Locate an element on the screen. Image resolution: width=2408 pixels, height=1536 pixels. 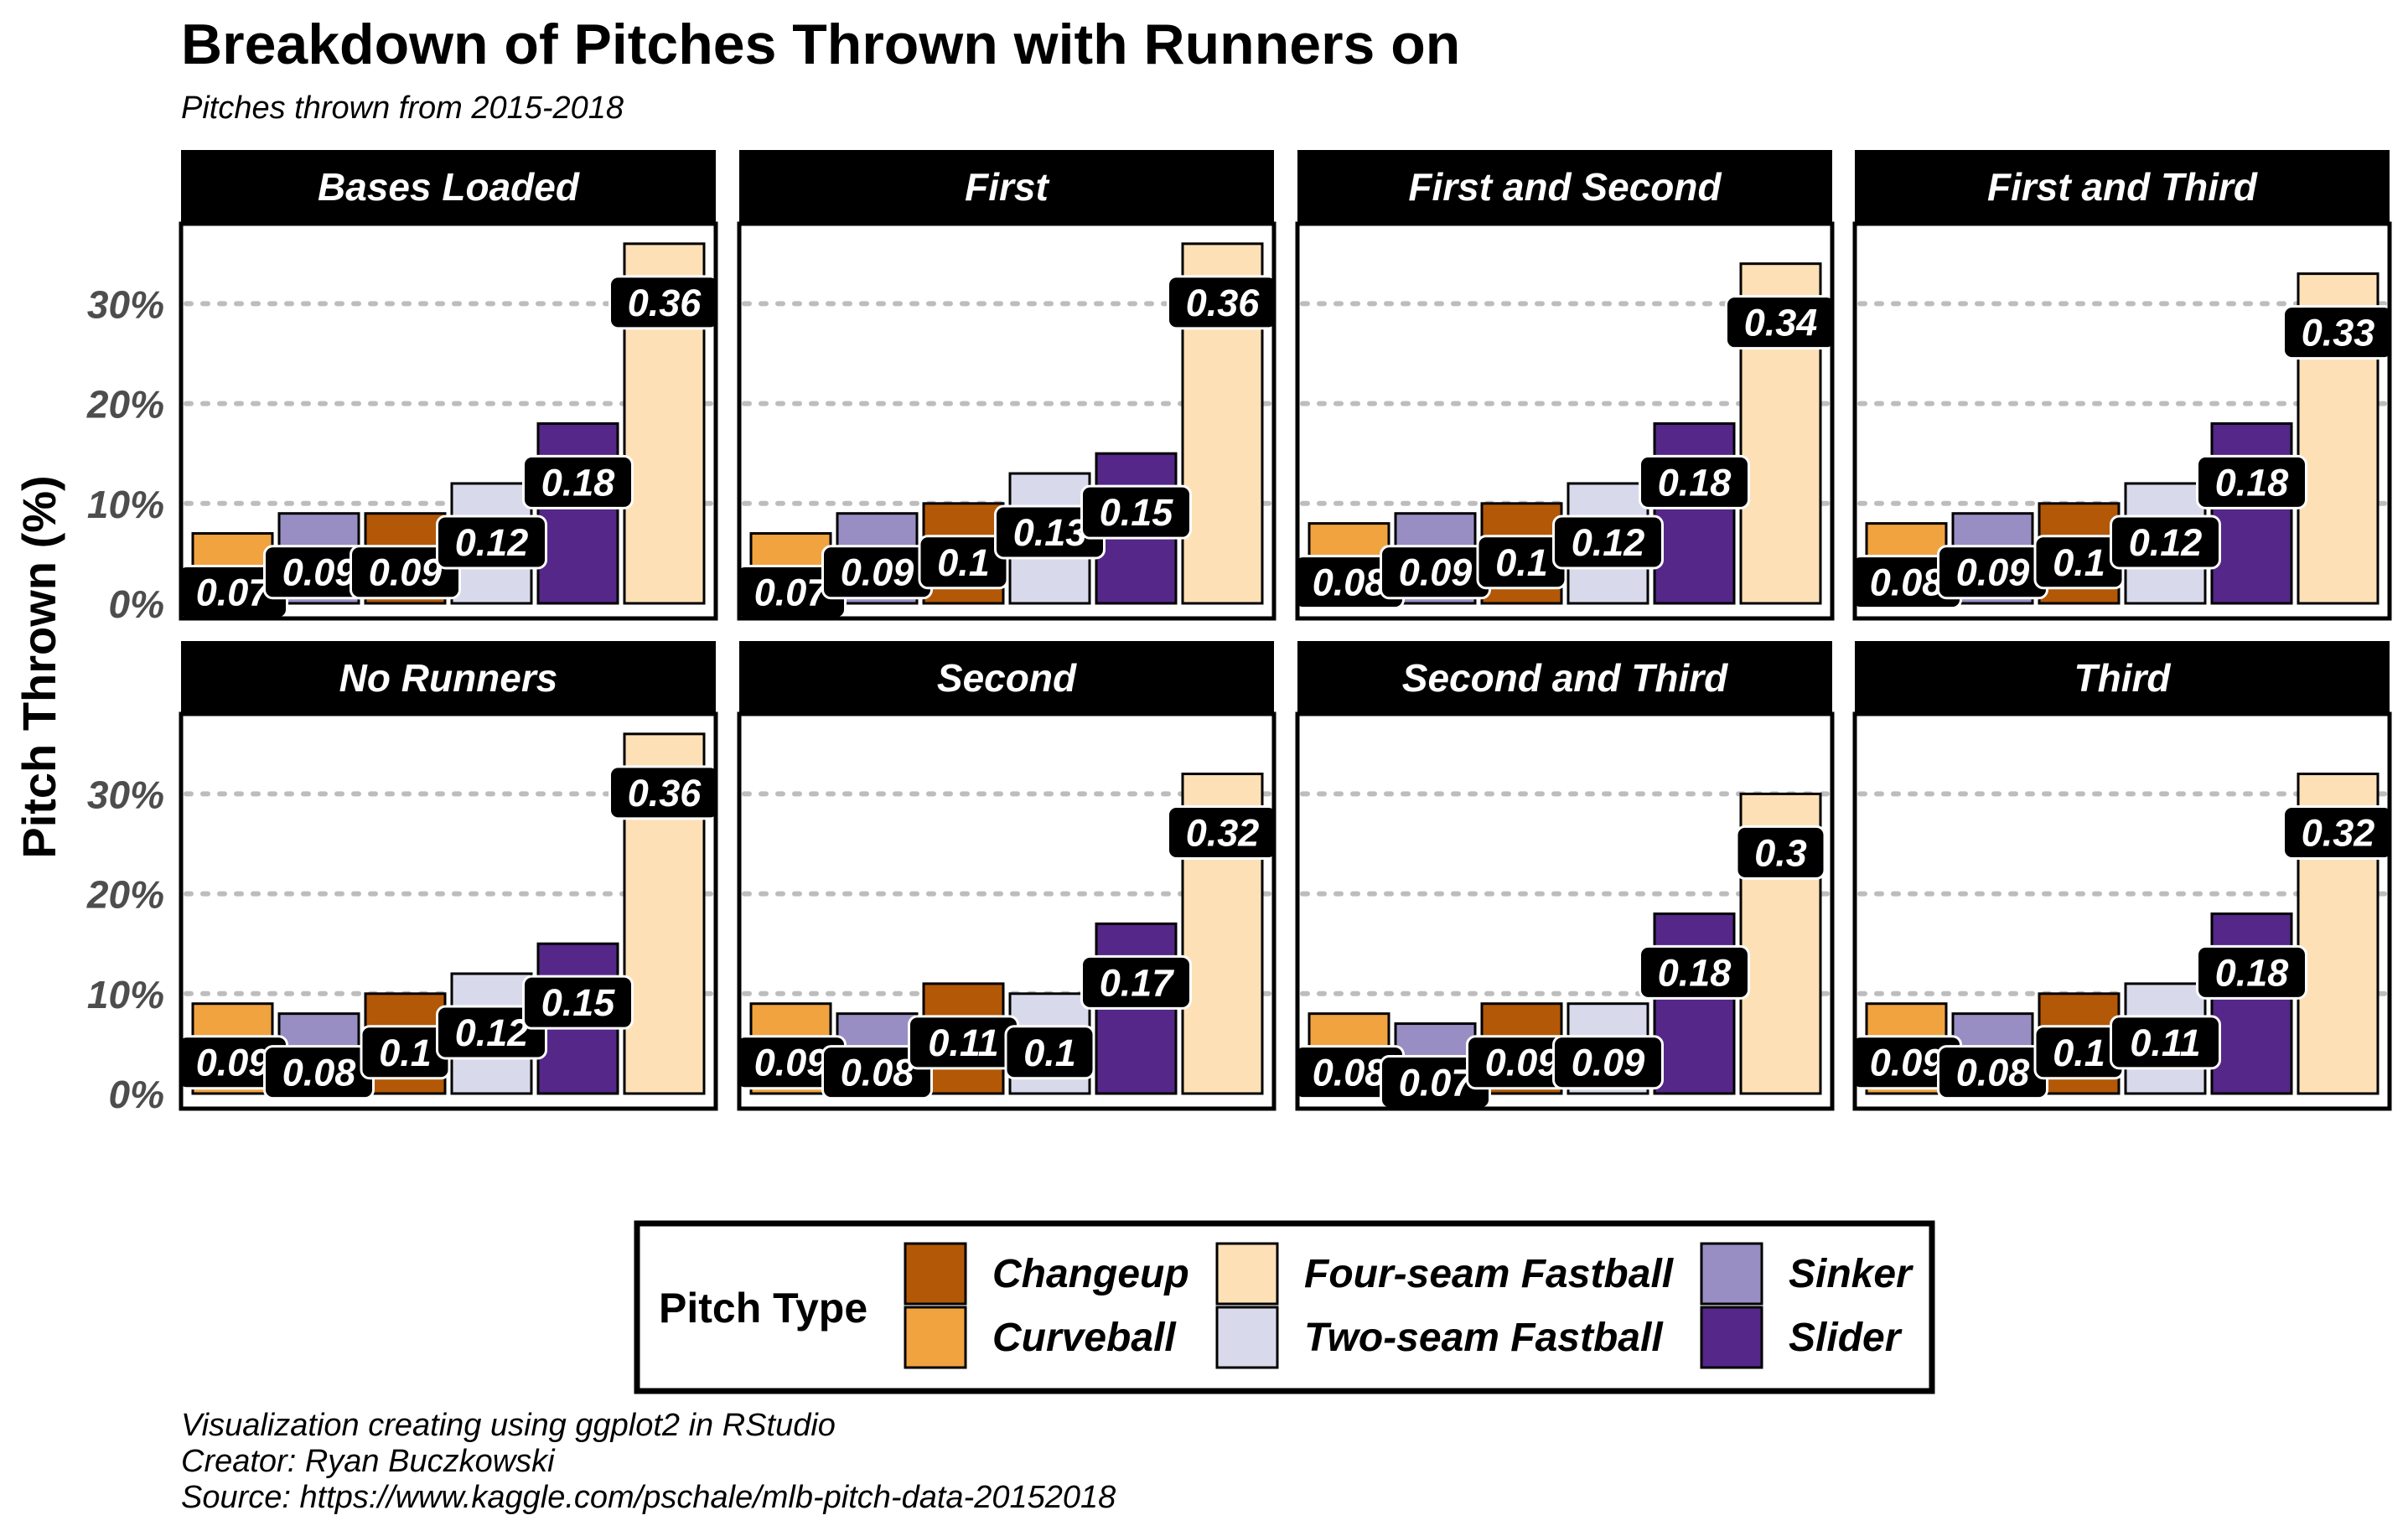
panel-no-runners: No Runners 0.09 0.08 0.1 0.12 0.15 0.36 is located at coordinates (449, 876).